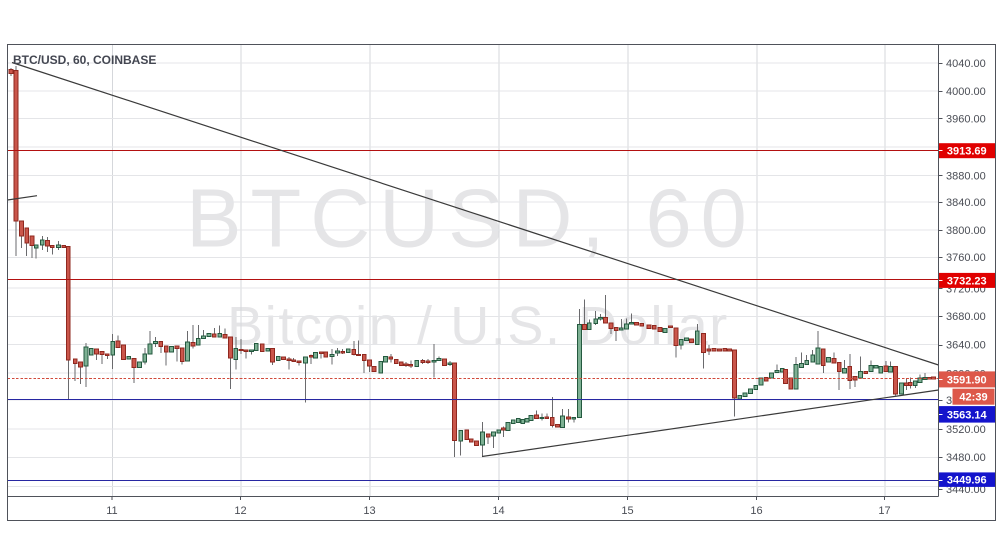 The image size is (1002, 557). What do you see at coordinates (967, 380) in the screenshot?
I see `svg-text: 3591.90` at bounding box center [967, 380].